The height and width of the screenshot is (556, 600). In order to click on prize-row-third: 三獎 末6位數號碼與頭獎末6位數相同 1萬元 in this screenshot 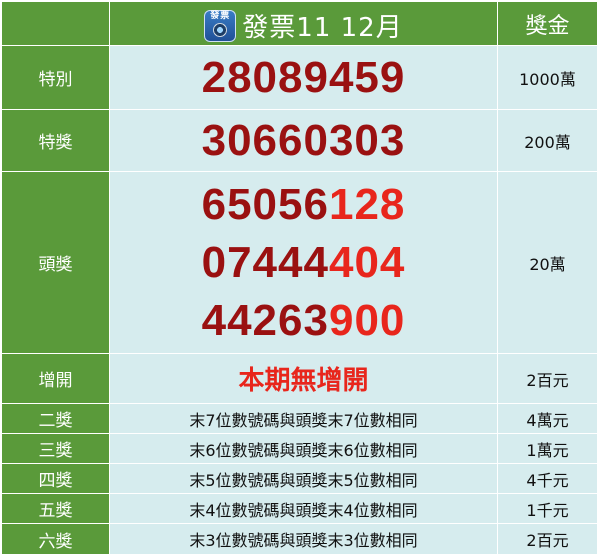, I will do `click(299, 448)`.